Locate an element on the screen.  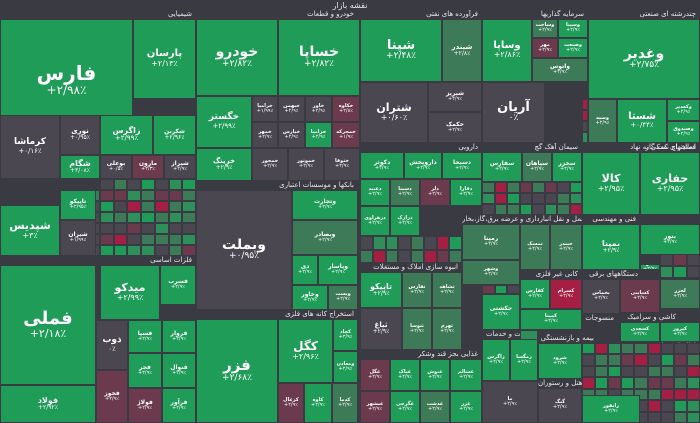
stock-tile-zmargh: زمگسا +۲/۹٪ is located at coordinates (524, 360).